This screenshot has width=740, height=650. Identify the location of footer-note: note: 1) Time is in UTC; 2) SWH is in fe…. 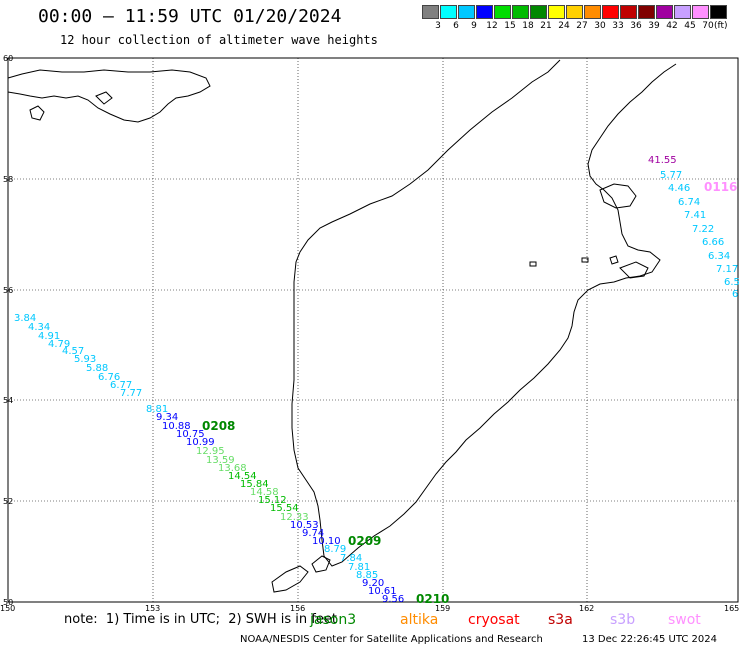
(200, 619).